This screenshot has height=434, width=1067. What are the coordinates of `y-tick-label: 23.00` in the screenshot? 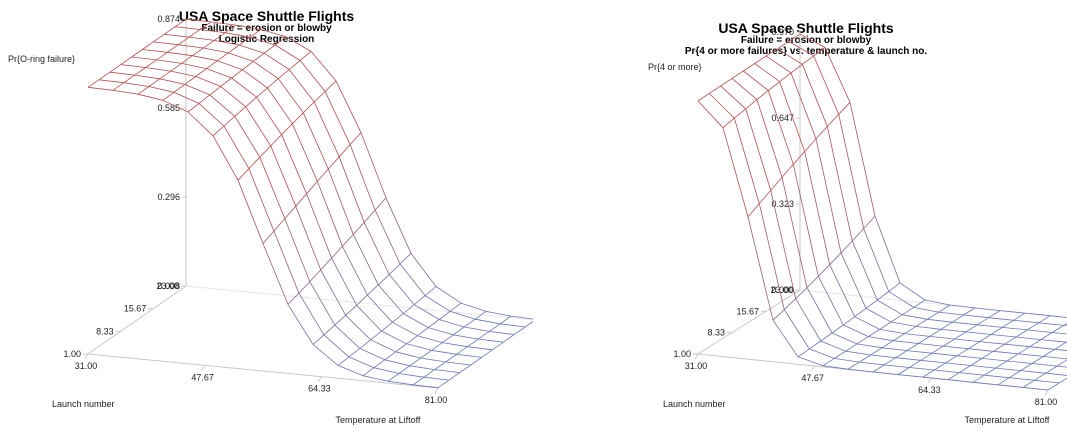 It's located at (781, 290).